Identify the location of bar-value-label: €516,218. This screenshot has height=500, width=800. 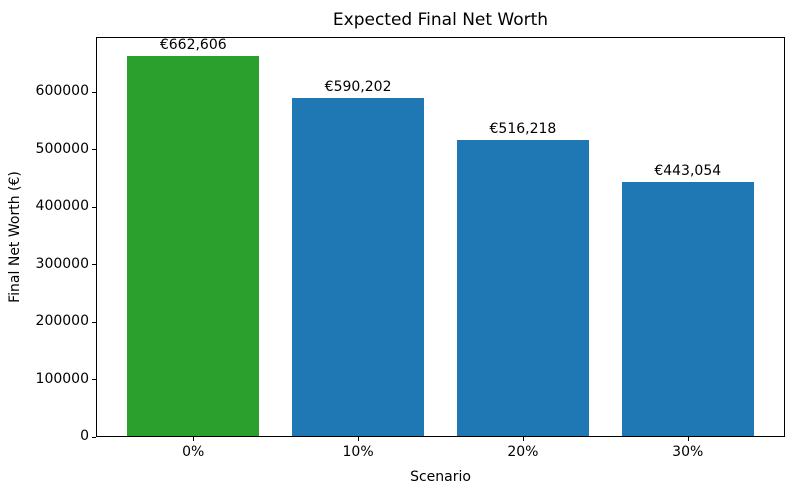
(523, 129).